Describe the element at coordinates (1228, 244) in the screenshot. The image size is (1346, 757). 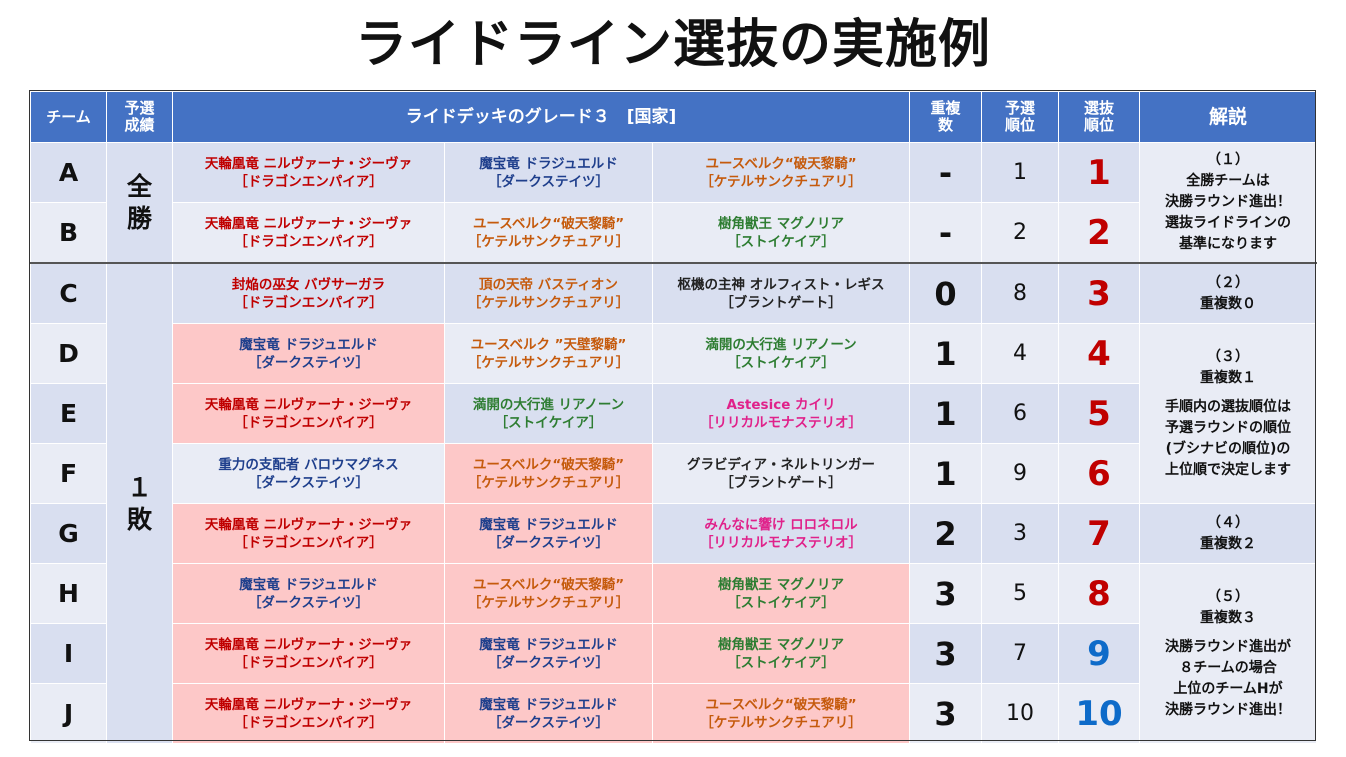
I see `note-line: 基準になります` at that location.